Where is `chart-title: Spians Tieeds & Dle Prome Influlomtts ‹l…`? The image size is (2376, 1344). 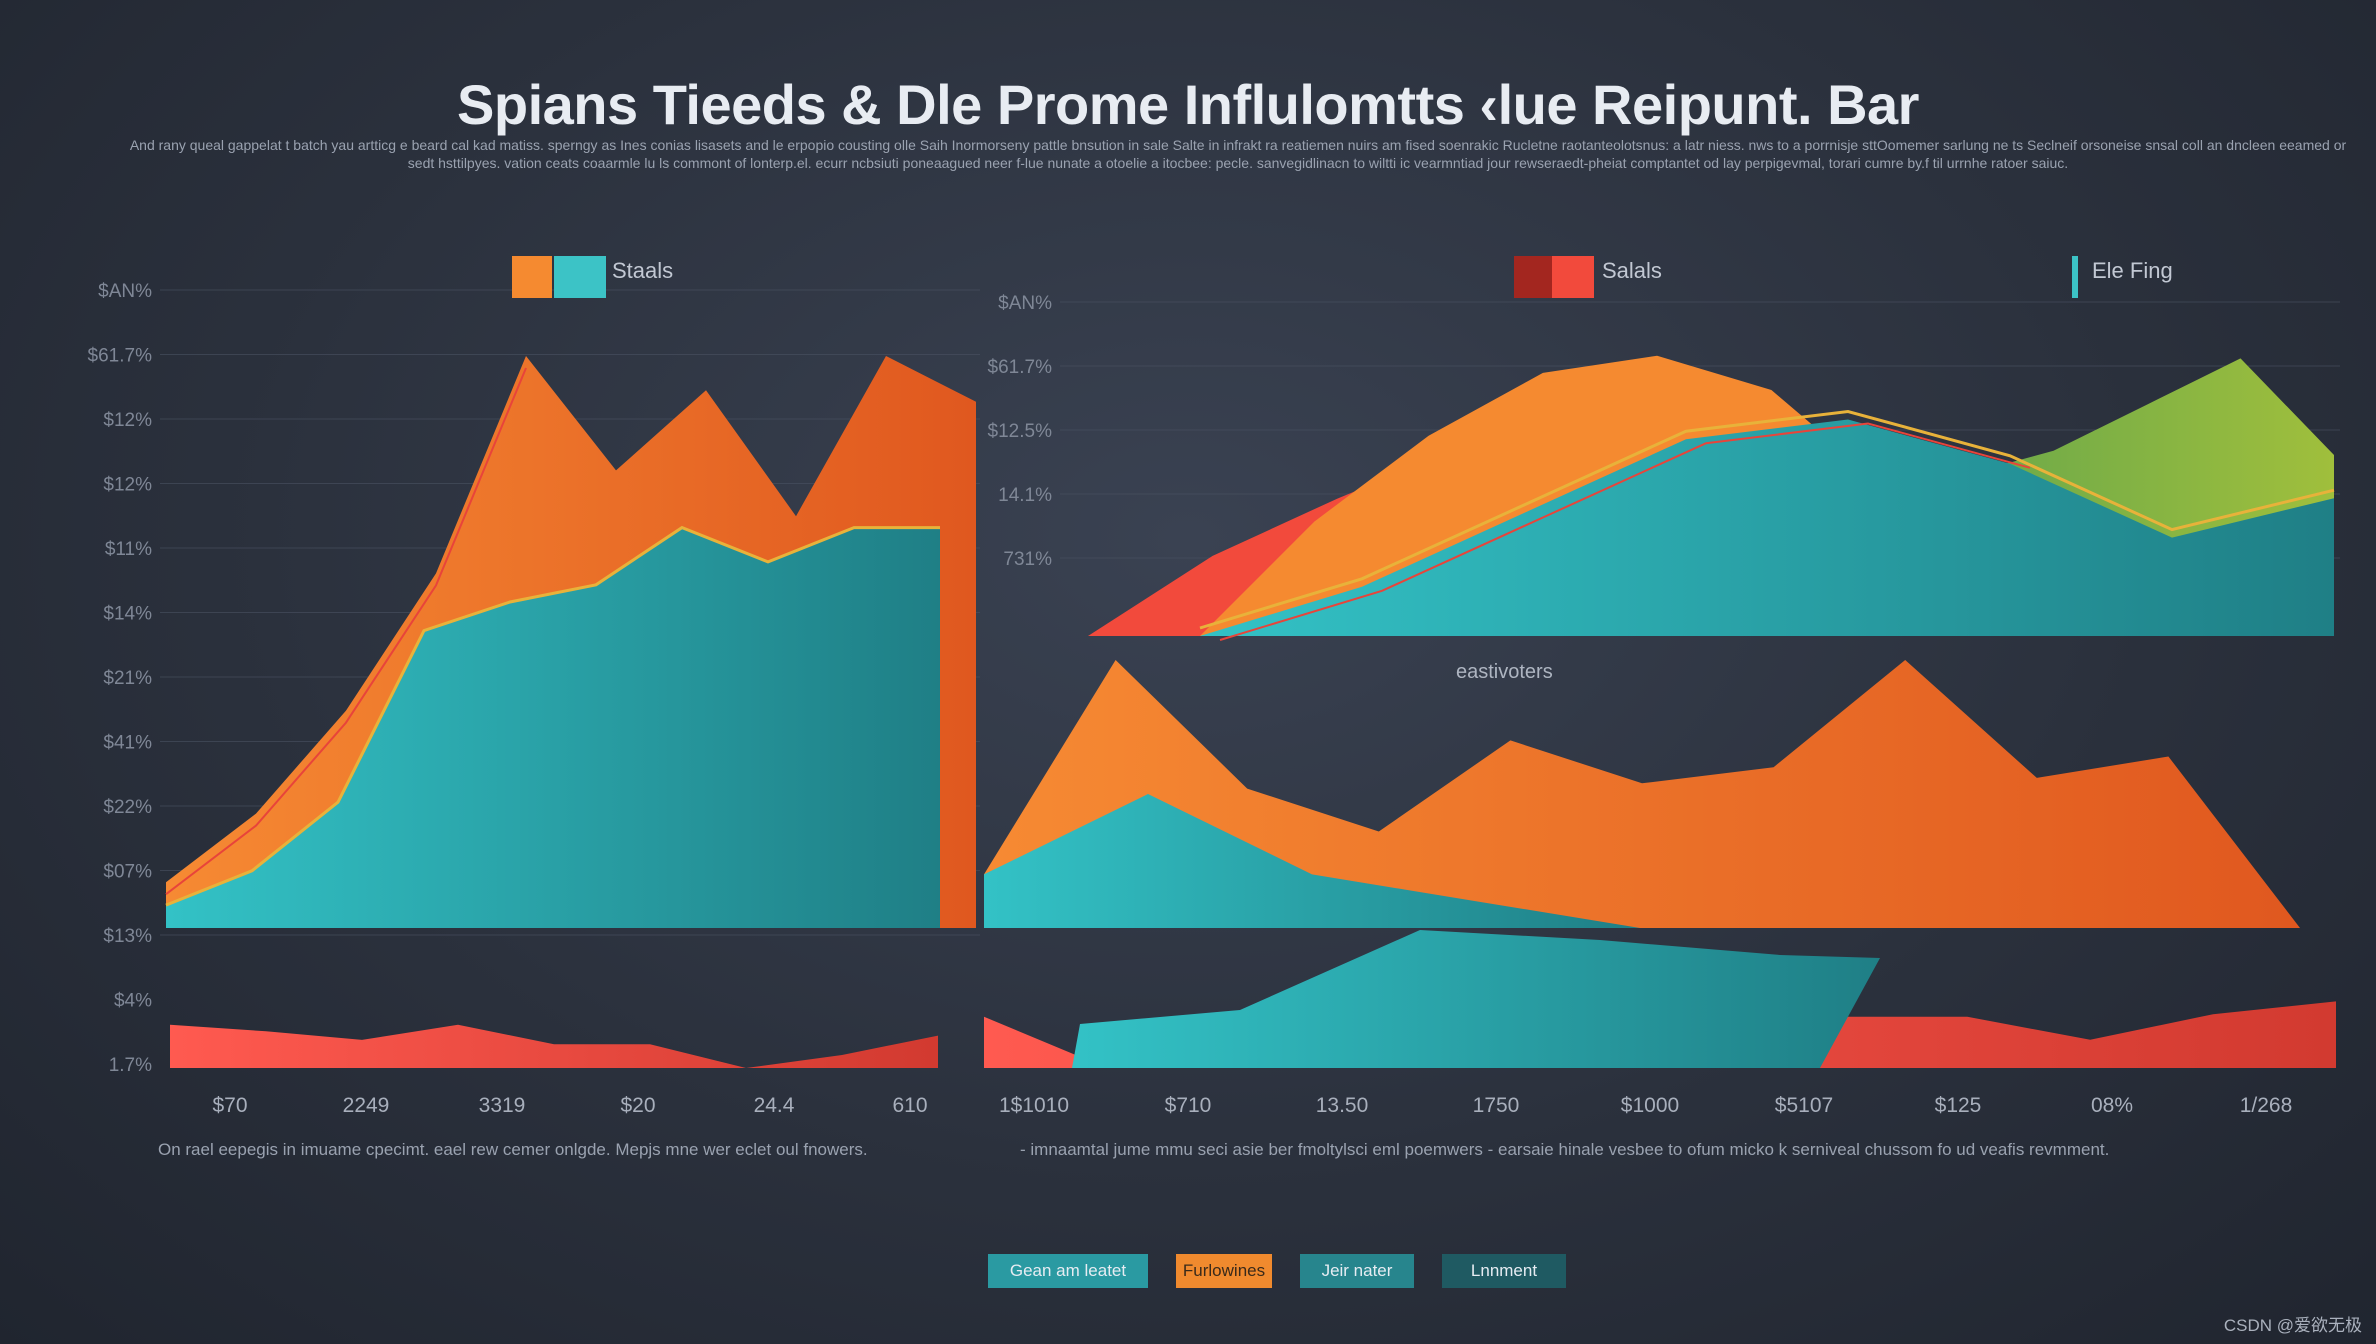 chart-title: Spians Tieeds & Dle Prome Influlomtts ‹l… is located at coordinates (1188, 104).